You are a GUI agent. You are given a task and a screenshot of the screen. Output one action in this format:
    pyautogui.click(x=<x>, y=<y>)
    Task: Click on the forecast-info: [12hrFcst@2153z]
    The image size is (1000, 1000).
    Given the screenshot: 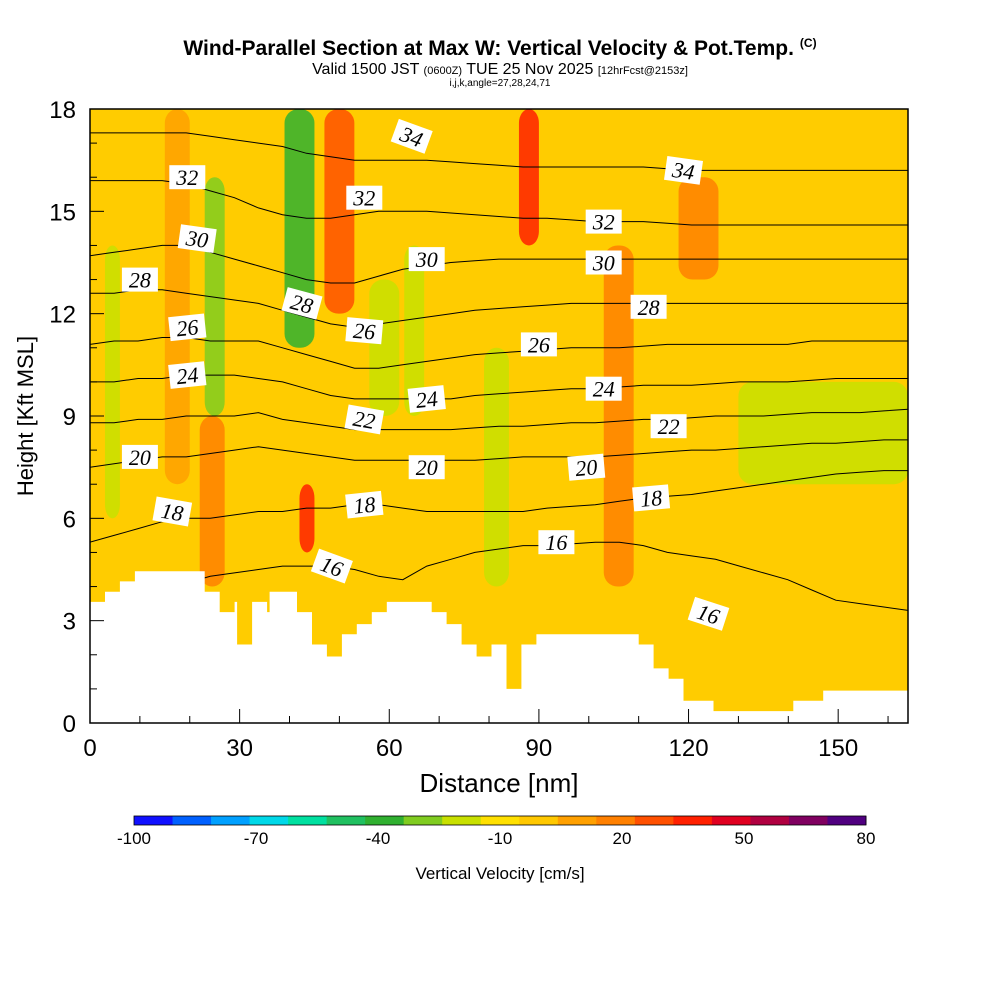 What is the action you would take?
    pyautogui.click(x=642, y=71)
    